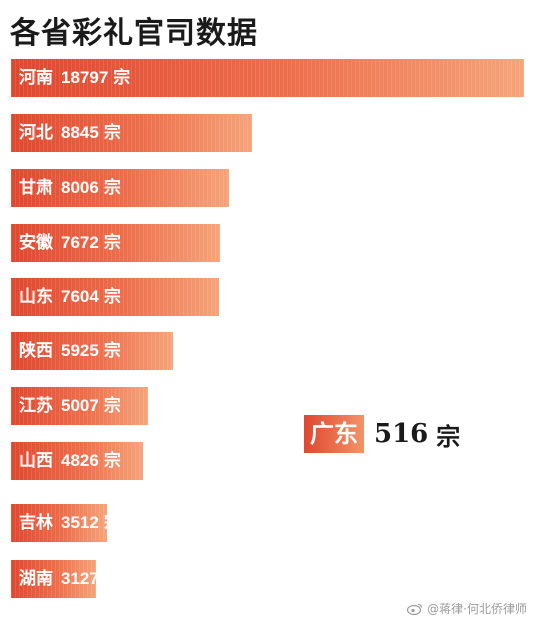  Describe the element at coordinates (80, 578) in the screenshot. I see `bar-value-label: 3127` at that location.